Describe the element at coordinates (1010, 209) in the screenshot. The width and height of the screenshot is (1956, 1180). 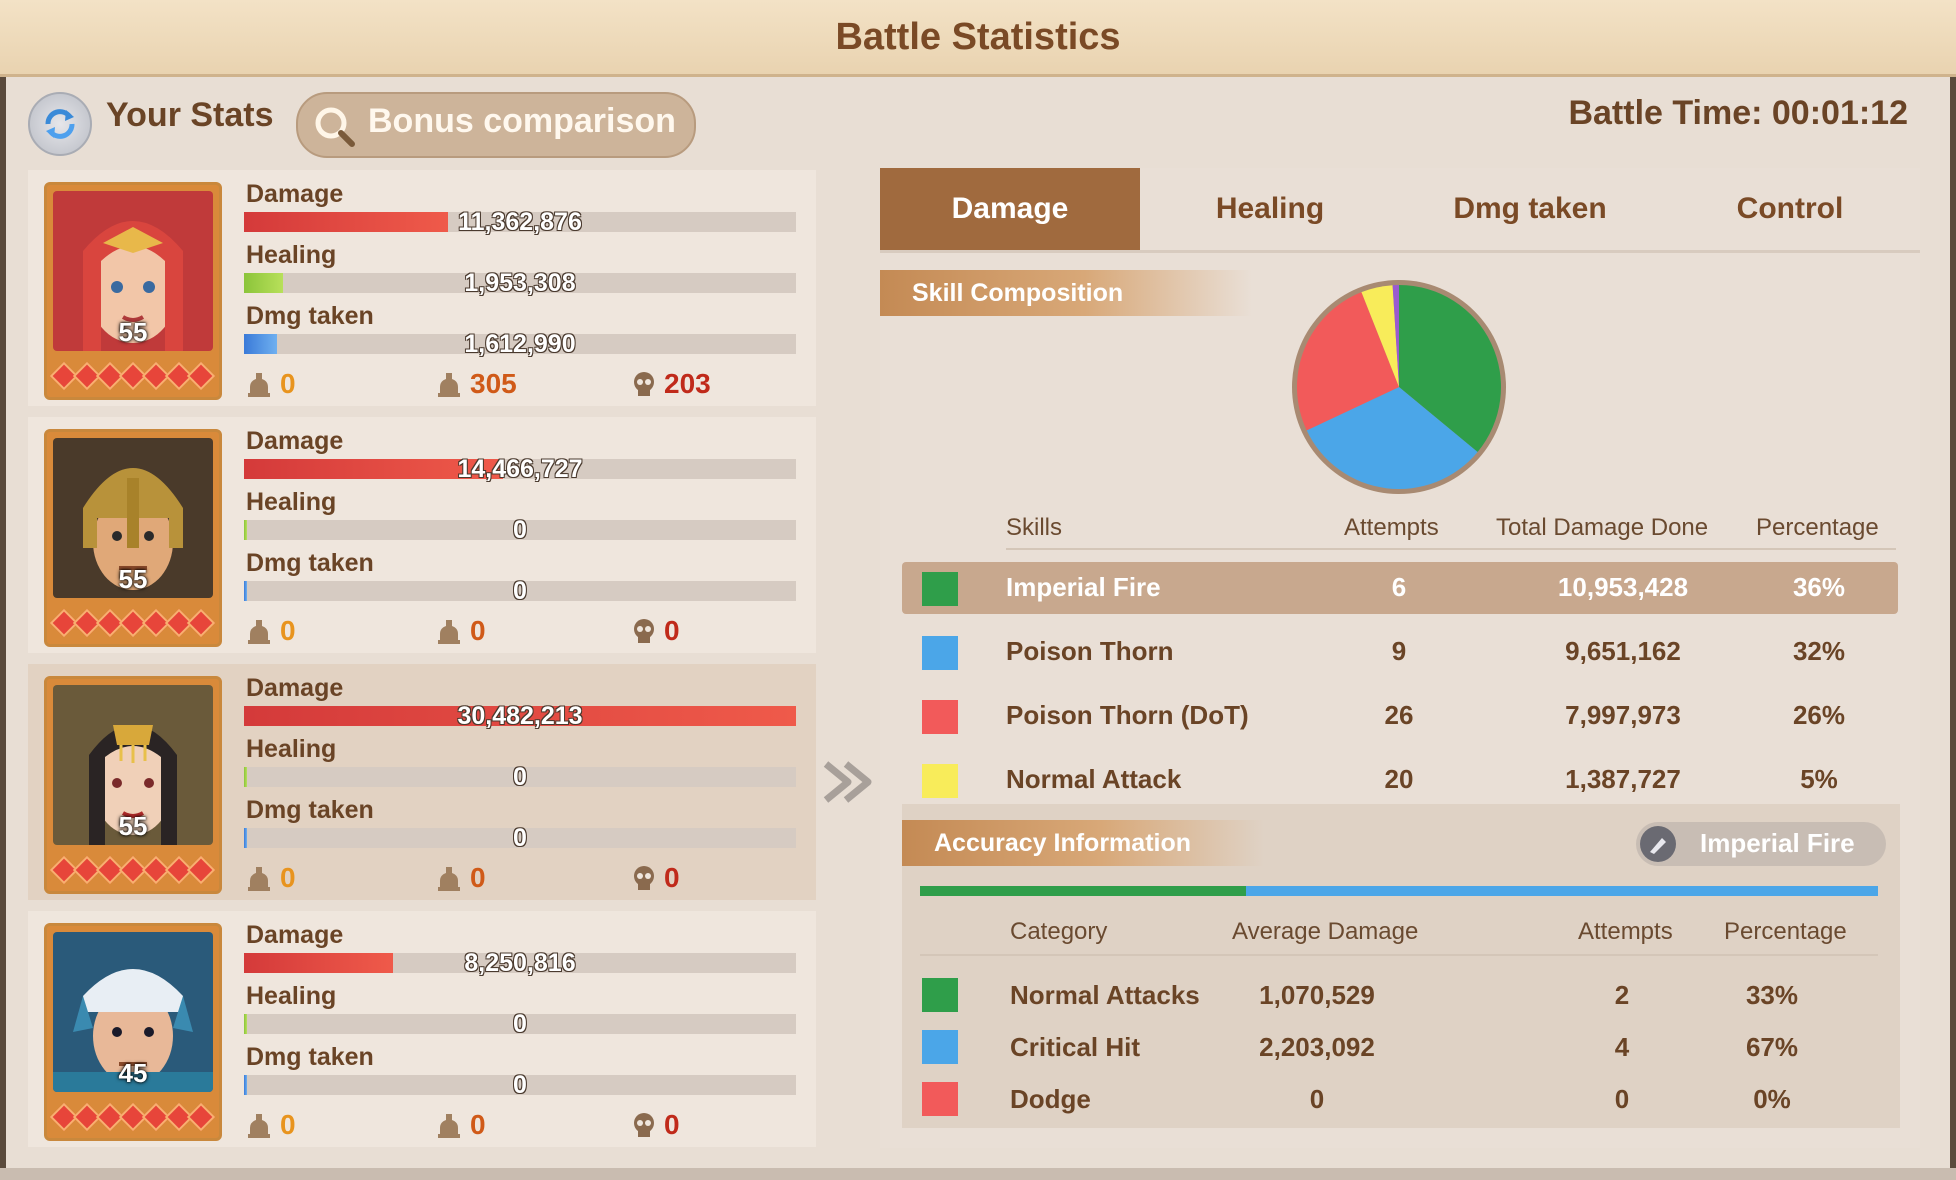
I see `tab-damage: Damage` at that location.